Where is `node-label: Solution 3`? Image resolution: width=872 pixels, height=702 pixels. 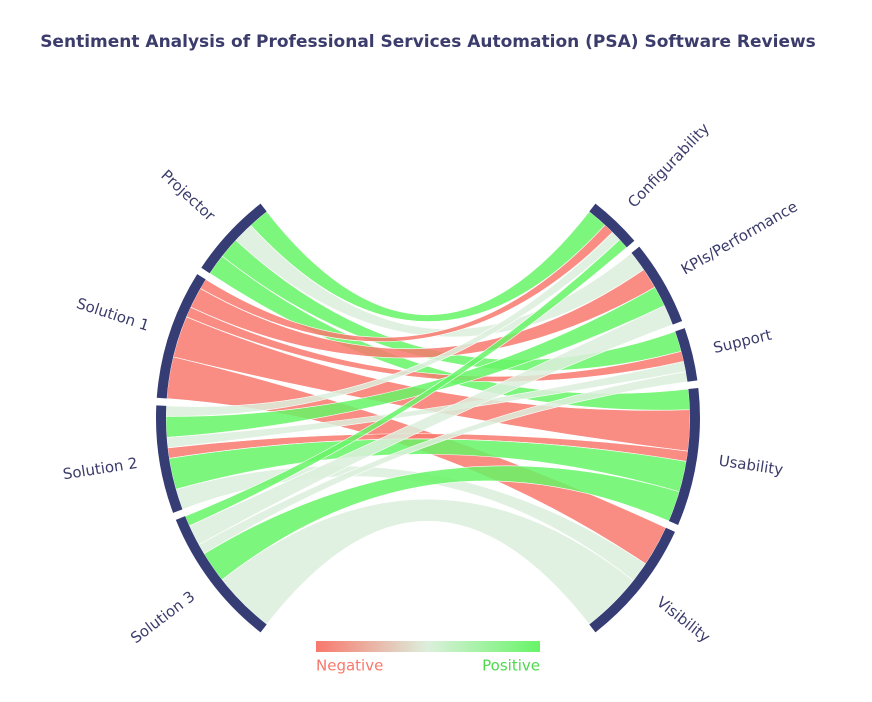
node-label: Solution 3 is located at coordinates (162, 617).